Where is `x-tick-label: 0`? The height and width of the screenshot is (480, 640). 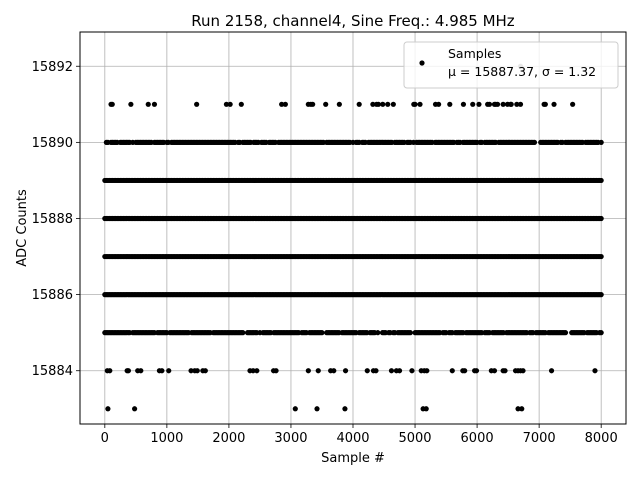
x-tick-label: 0 is located at coordinates (105, 438).